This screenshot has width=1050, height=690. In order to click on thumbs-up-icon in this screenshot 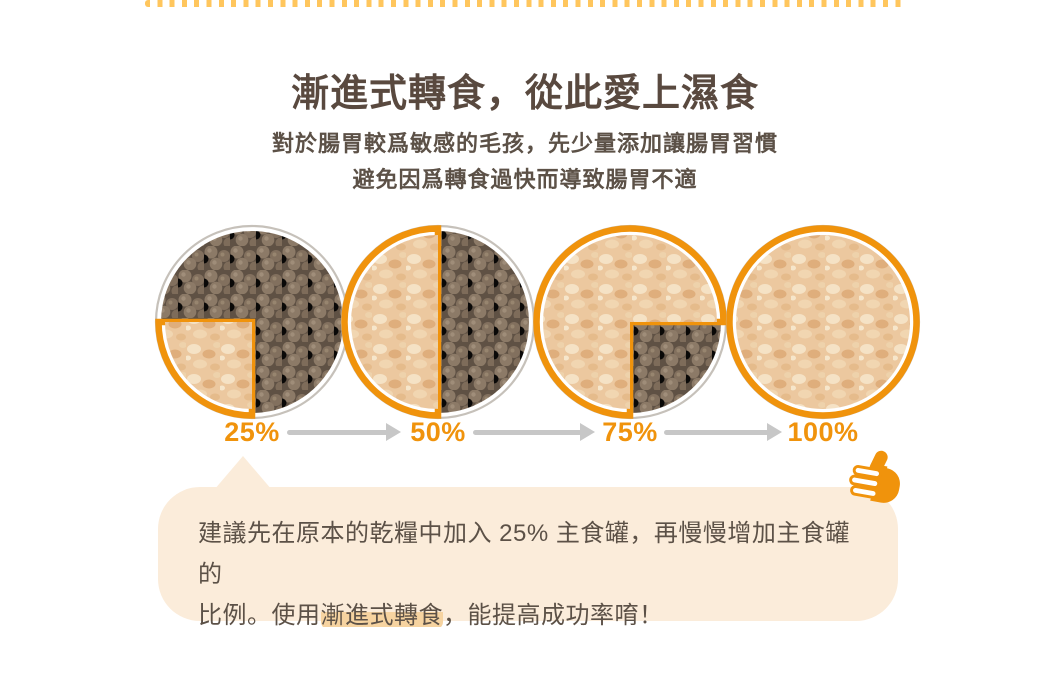, I will do `click(874, 479)`.